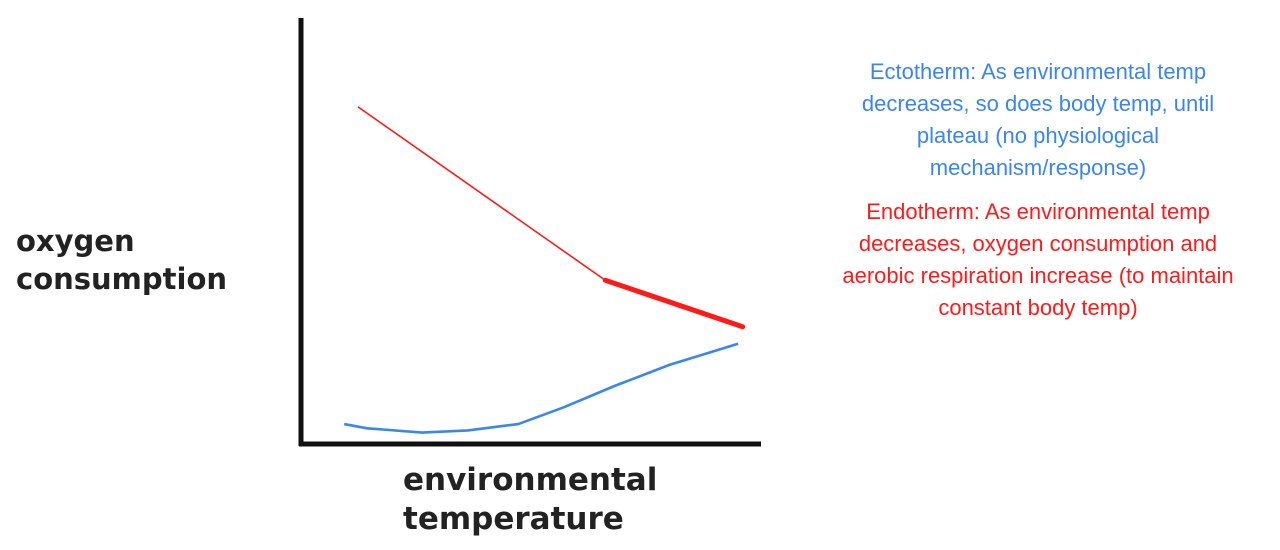 The width and height of the screenshot is (1280, 550). What do you see at coordinates (513, 519) in the screenshot?
I see `x-axis-label-line-2: temperature` at bounding box center [513, 519].